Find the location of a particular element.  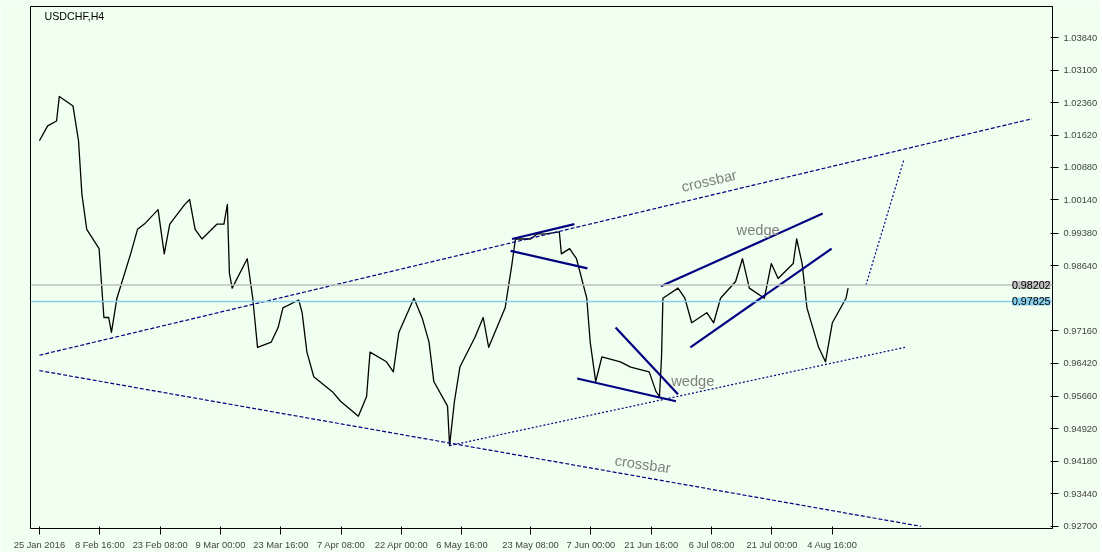

ref-line-label: 0.98202 is located at coordinates (1031, 284).